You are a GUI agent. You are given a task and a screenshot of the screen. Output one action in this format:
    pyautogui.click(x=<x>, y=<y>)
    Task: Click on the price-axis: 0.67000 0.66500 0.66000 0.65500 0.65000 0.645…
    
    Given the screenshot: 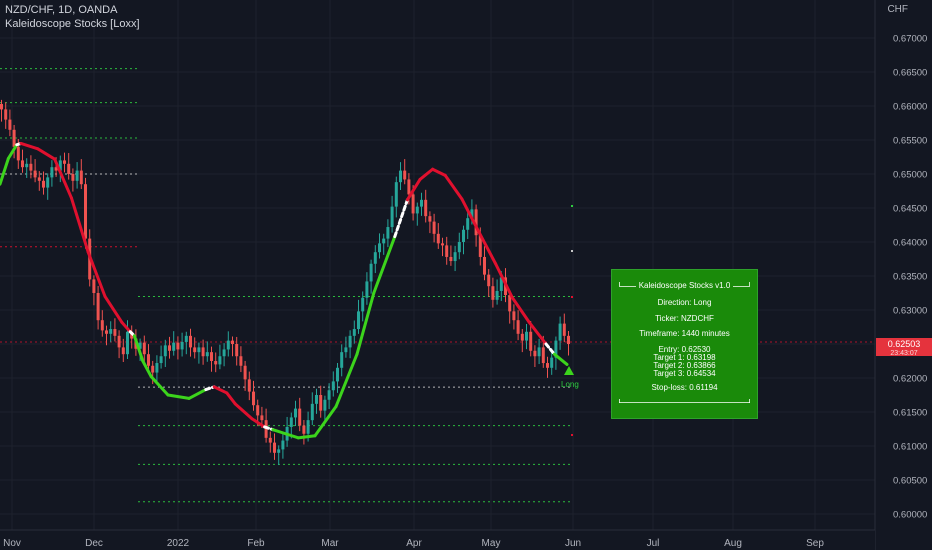 What is the action you would take?
    pyautogui.click(x=903, y=275)
    